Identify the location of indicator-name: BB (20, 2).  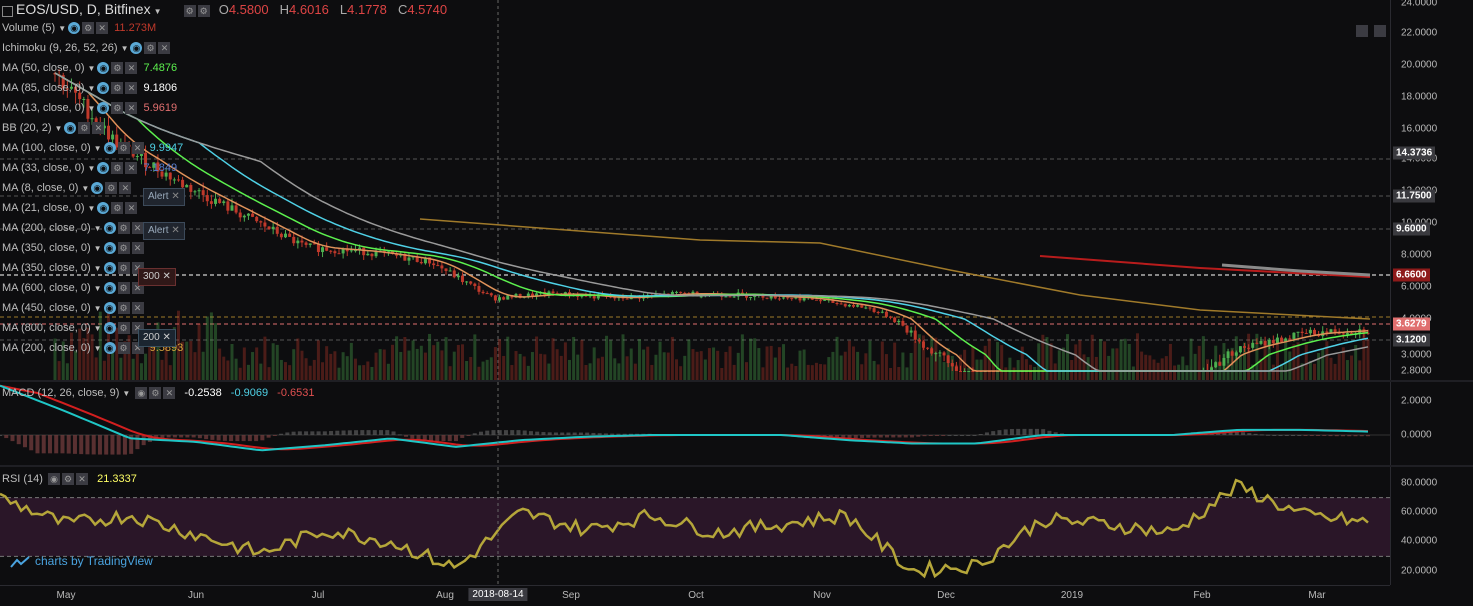
(27, 128).